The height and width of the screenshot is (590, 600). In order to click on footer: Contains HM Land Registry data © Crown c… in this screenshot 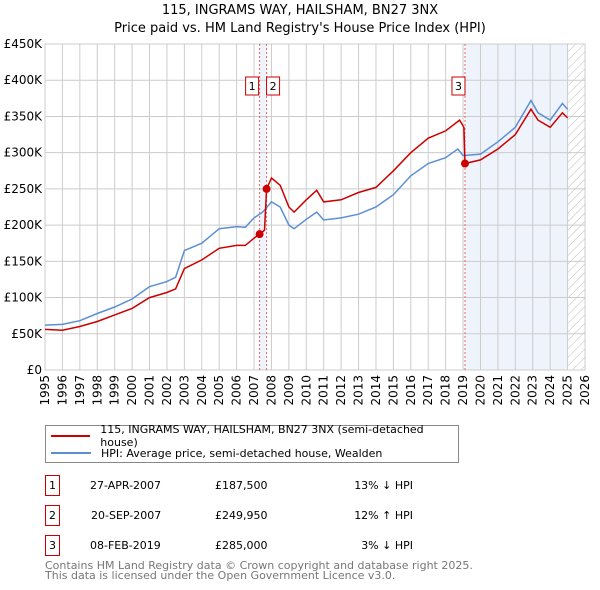, I will do `click(259, 570)`.